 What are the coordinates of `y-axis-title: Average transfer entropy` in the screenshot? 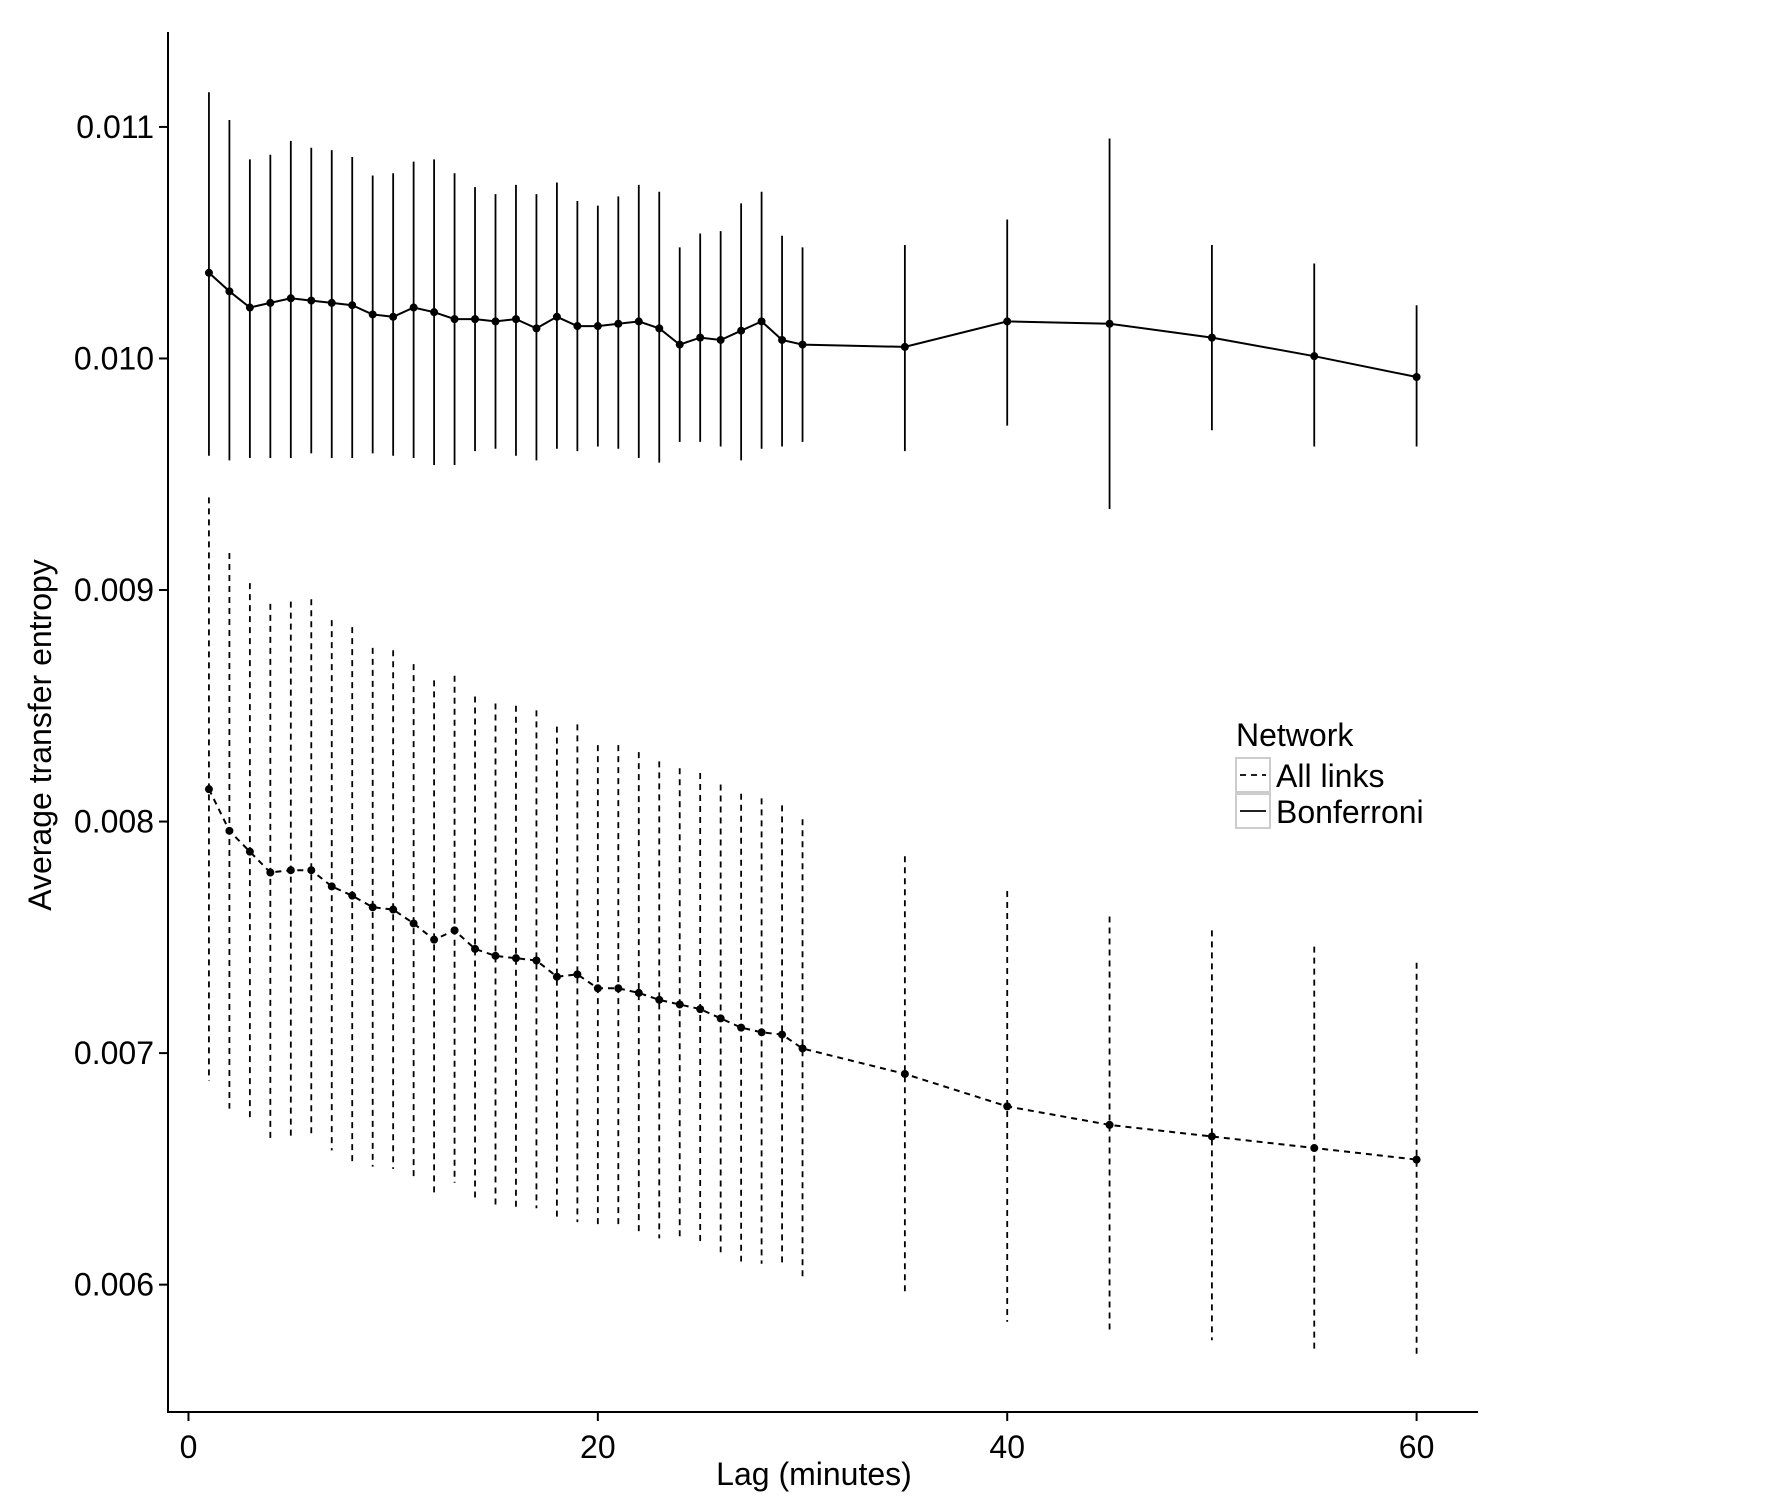 It's located at (40, 735).